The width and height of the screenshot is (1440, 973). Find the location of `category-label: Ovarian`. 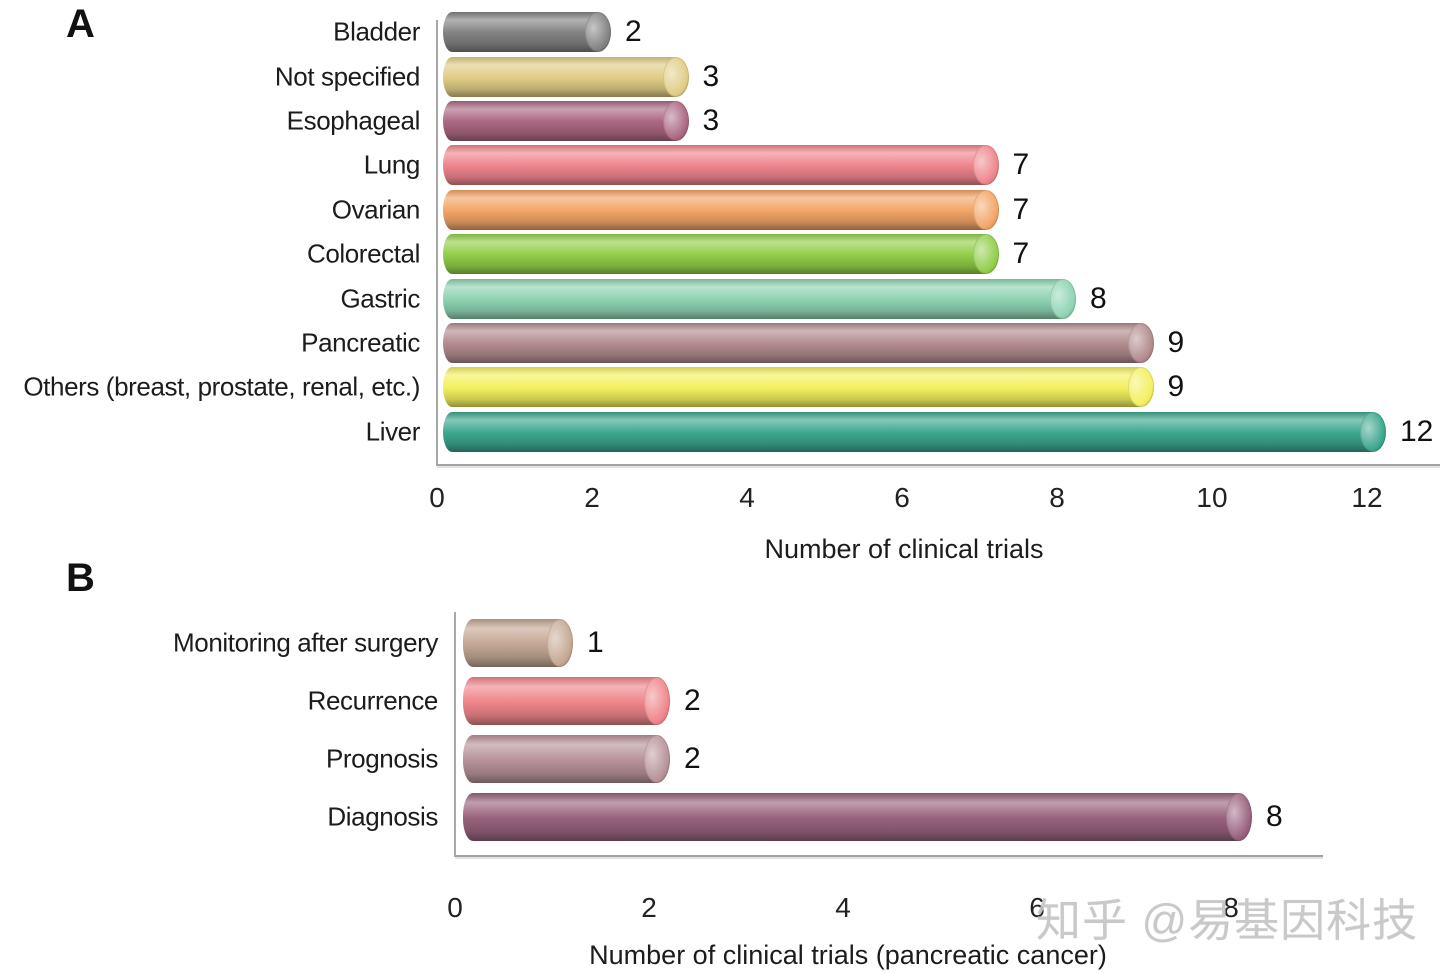

category-label: Ovarian is located at coordinates (376, 209).